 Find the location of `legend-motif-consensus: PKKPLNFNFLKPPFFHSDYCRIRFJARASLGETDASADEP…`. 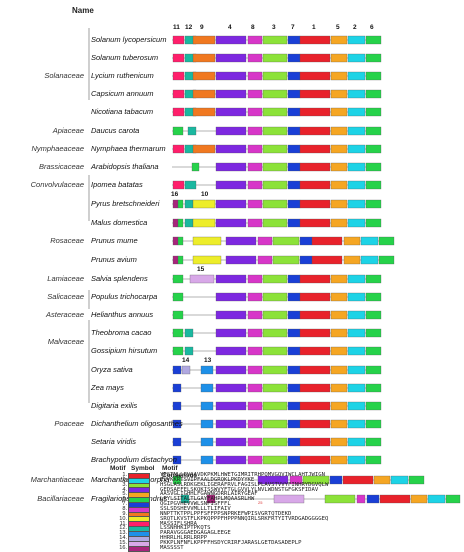

legend-motif-consensus: PKKPLNFNFLKPPFFHSDYCRIRFJARASLGETDASADEP… is located at coordinates (231, 542).